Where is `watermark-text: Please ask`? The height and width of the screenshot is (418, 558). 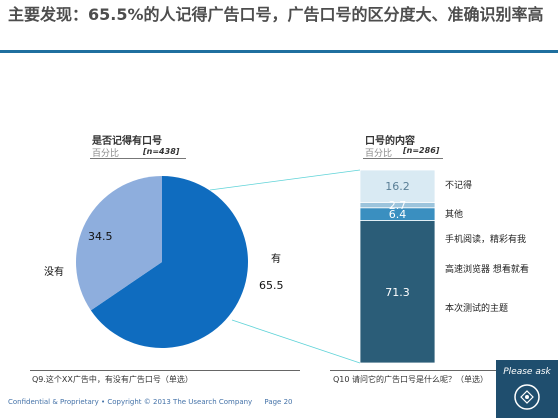
watermark-text: Please ask is located at coordinates (527, 372).